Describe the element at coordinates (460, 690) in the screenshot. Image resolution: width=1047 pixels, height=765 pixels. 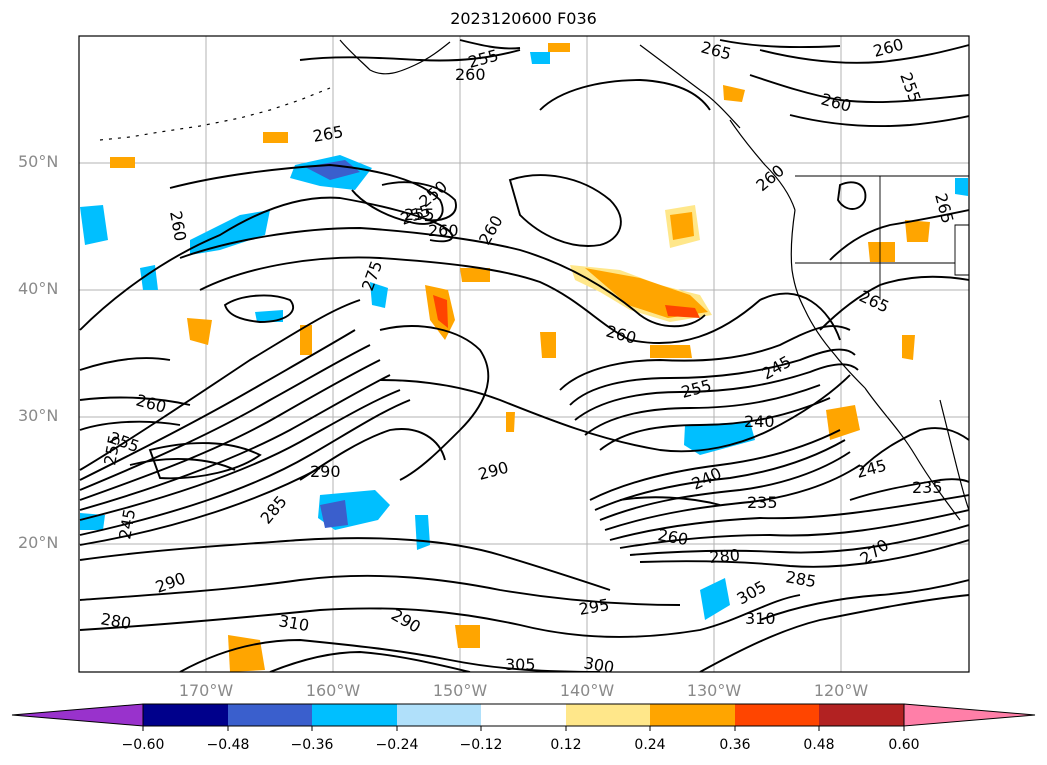
I see `lon-label: 150°W` at that location.